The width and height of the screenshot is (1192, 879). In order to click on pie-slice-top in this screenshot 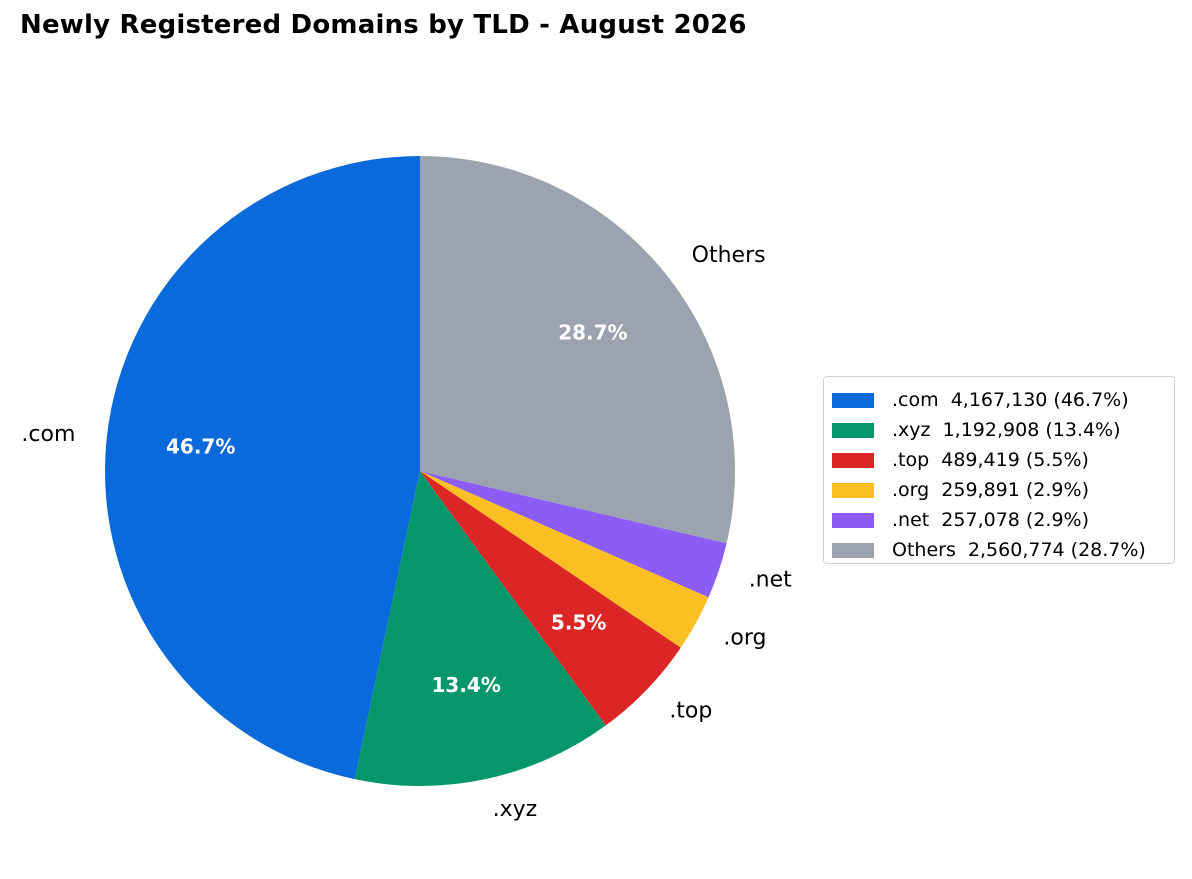, I will do `click(550, 598)`.